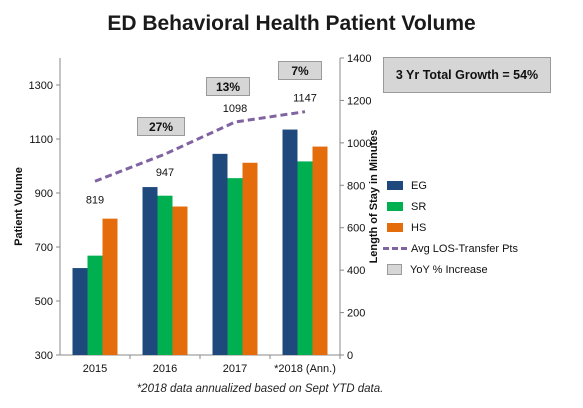  I want to click on y-tick-label: 300, so click(44, 356).